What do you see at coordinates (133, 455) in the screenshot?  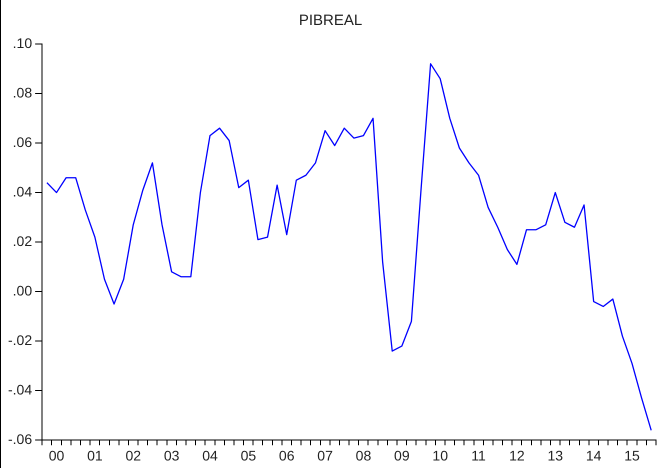 I see `x-tick-label: 02` at bounding box center [133, 455].